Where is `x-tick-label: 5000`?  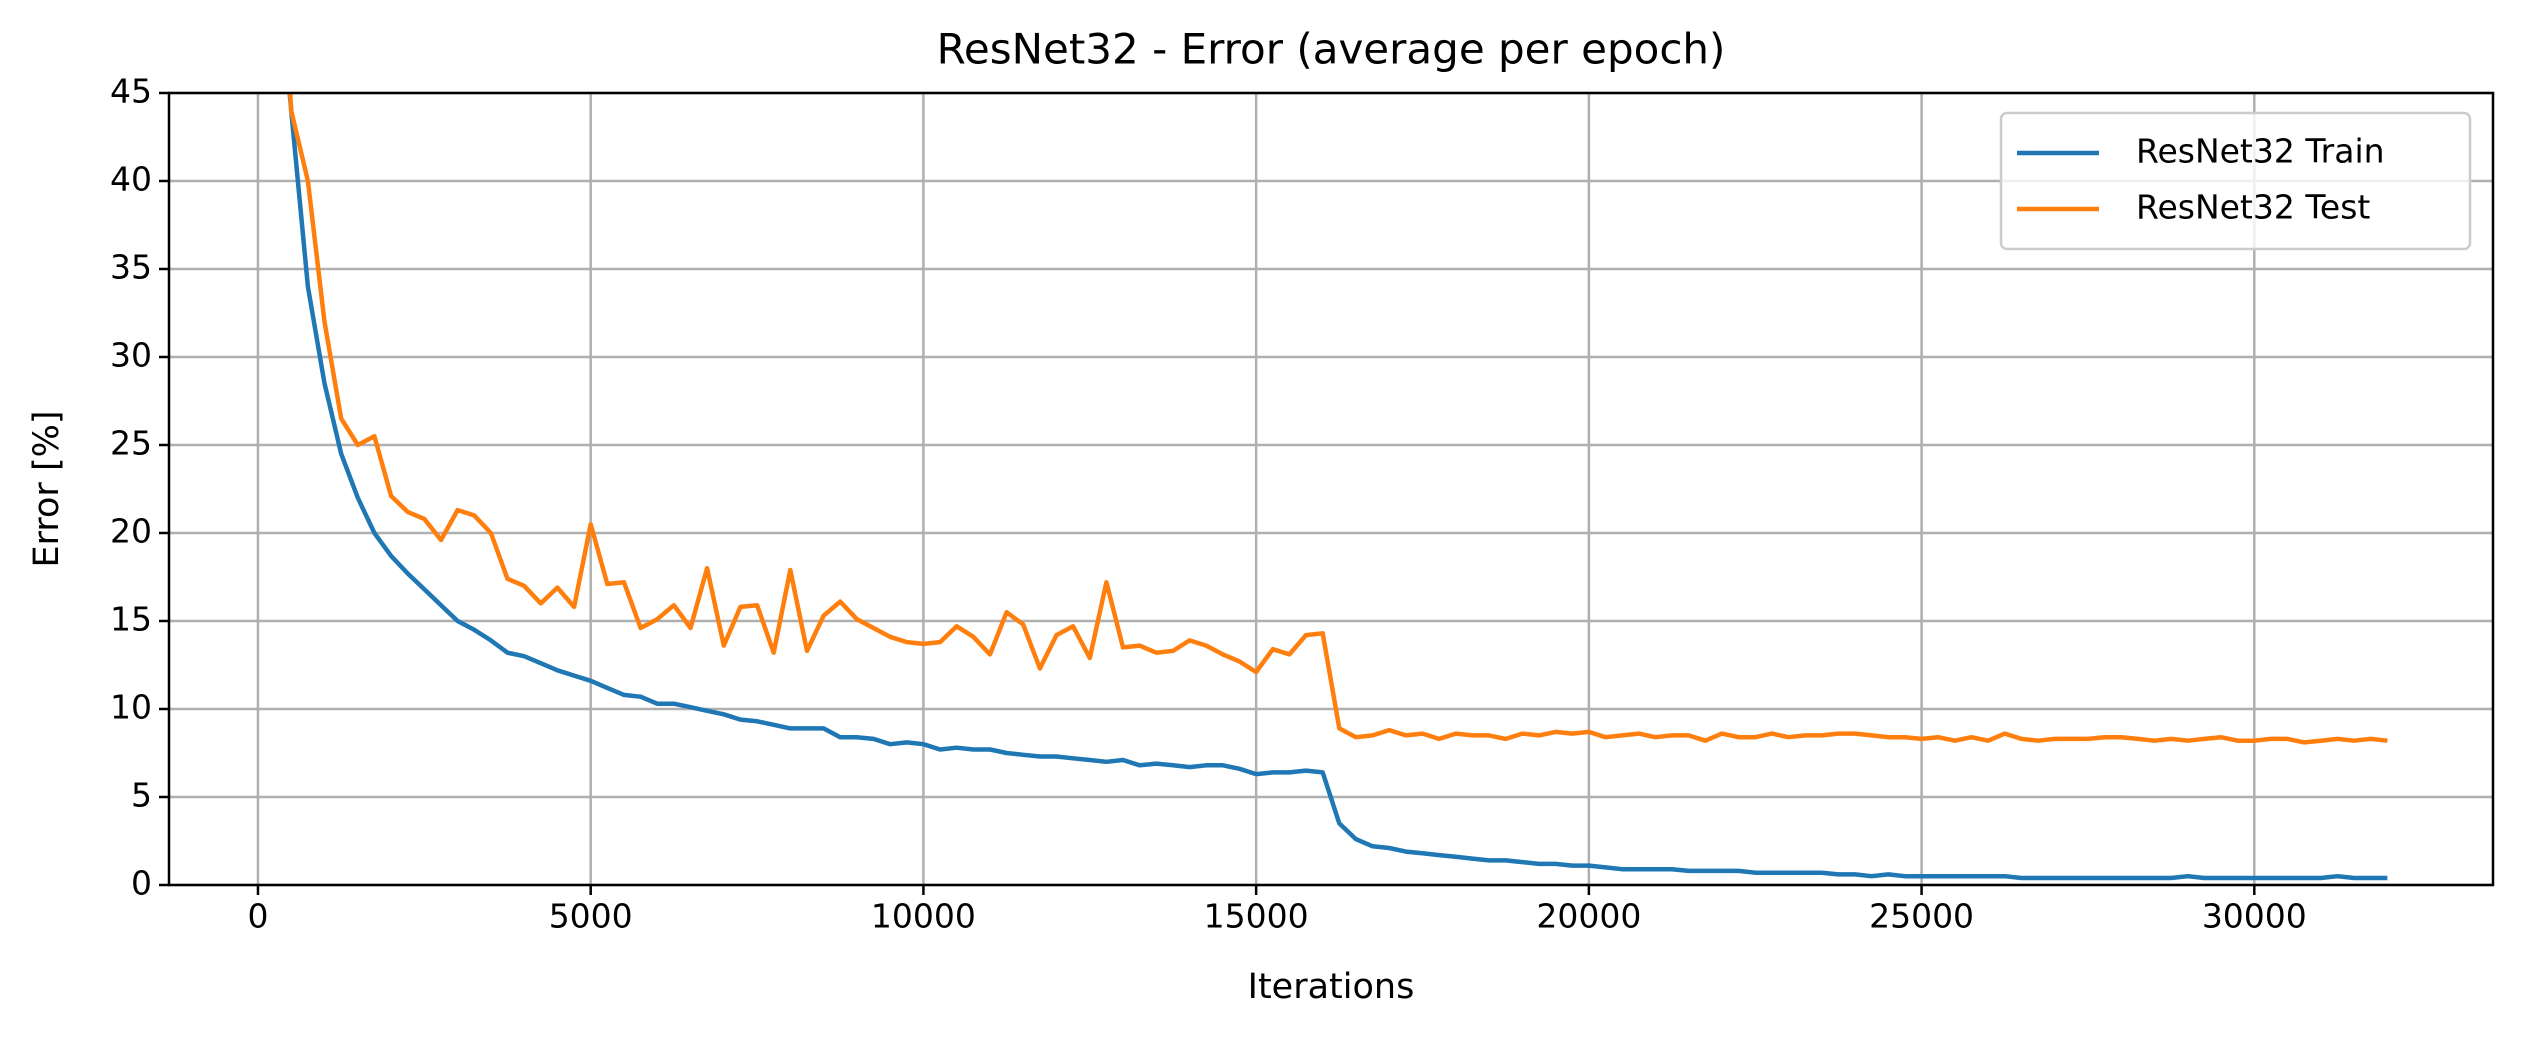 x-tick-label: 5000 is located at coordinates (591, 916).